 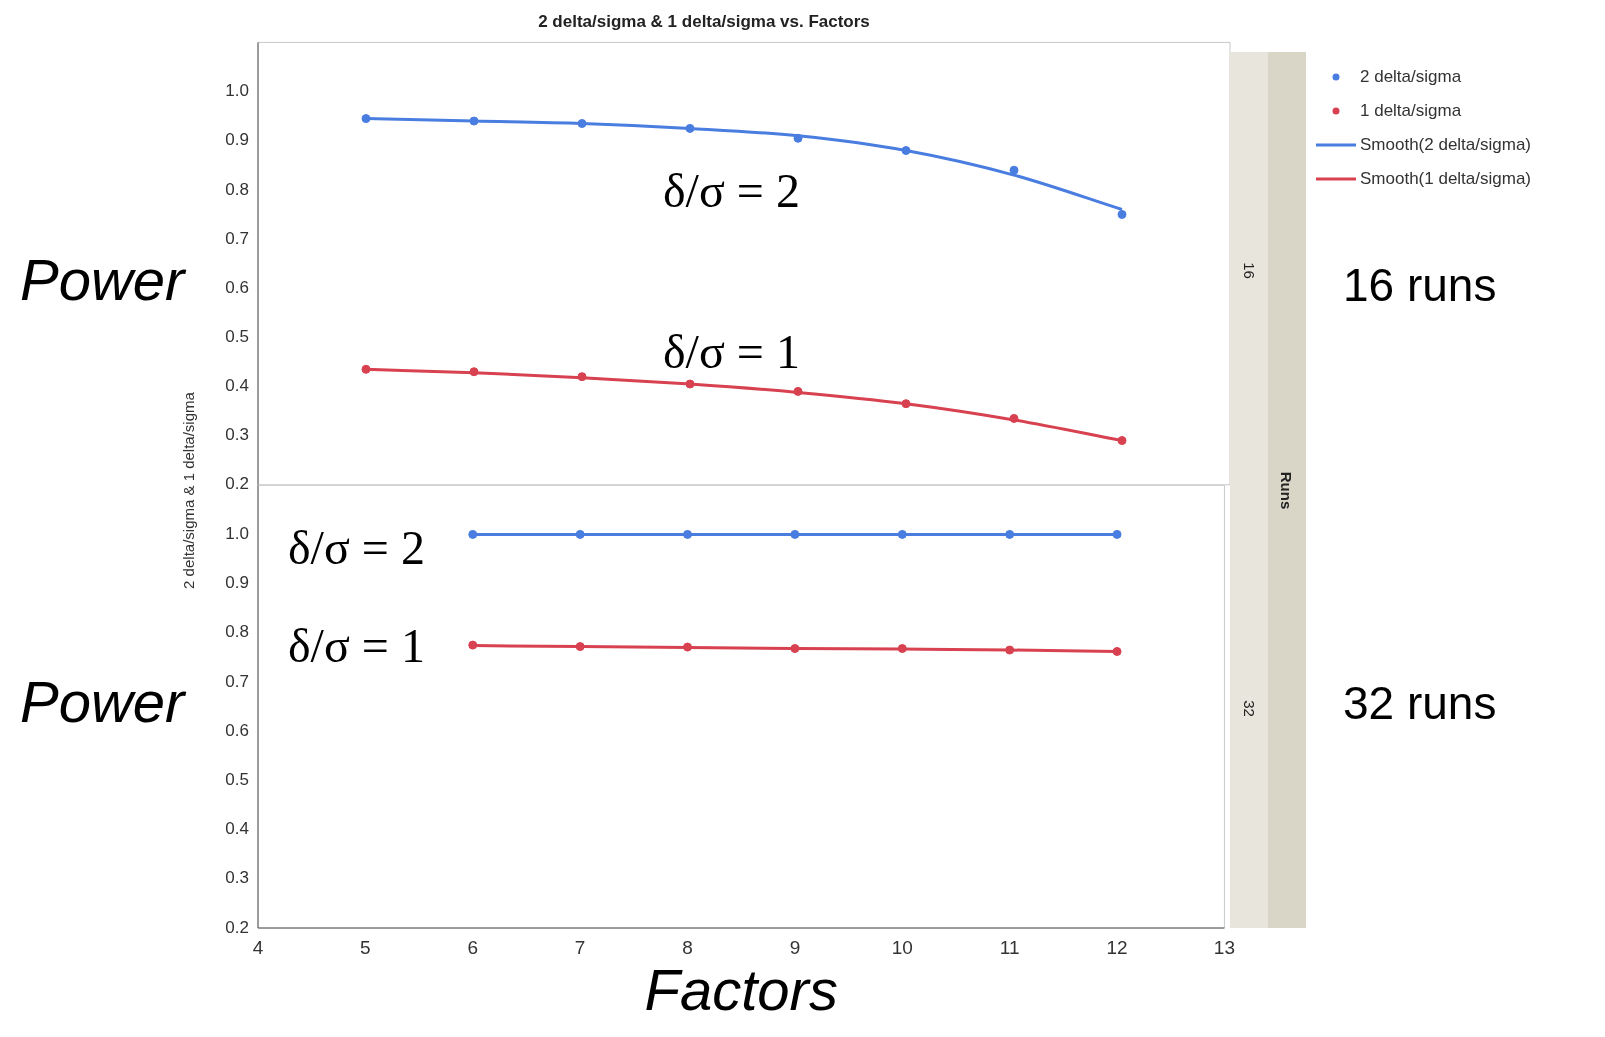 I want to click on x-tick-label: 9, so click(x=795, y=947).